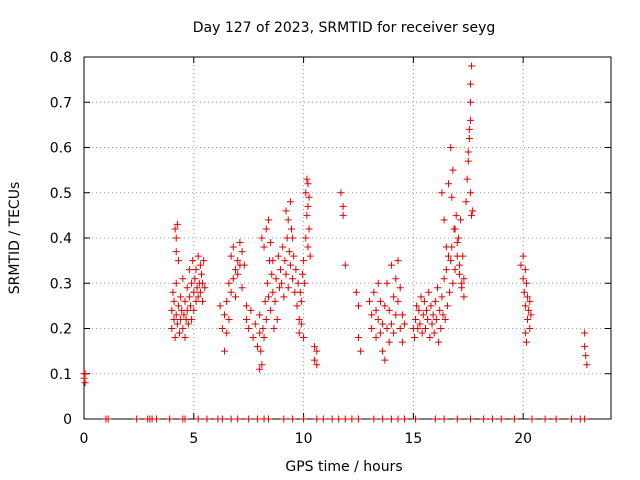  I want to click on x-tick-label: 15, so click(413, 439).